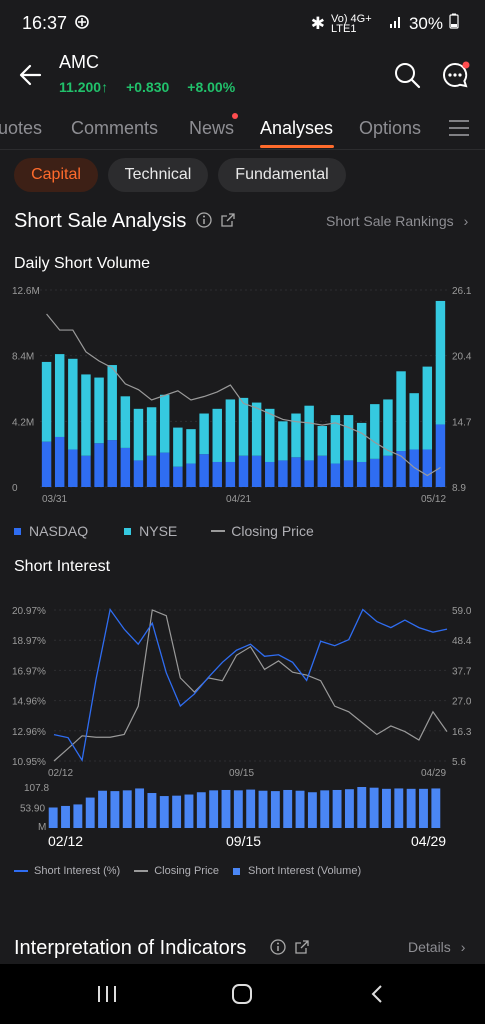 This screenshot has height=1024, width=485. What do you see at coordinates (32, 809) in the screenshot?
I see `volume-tick-label: 53.90` at bounding box center [32, 809].